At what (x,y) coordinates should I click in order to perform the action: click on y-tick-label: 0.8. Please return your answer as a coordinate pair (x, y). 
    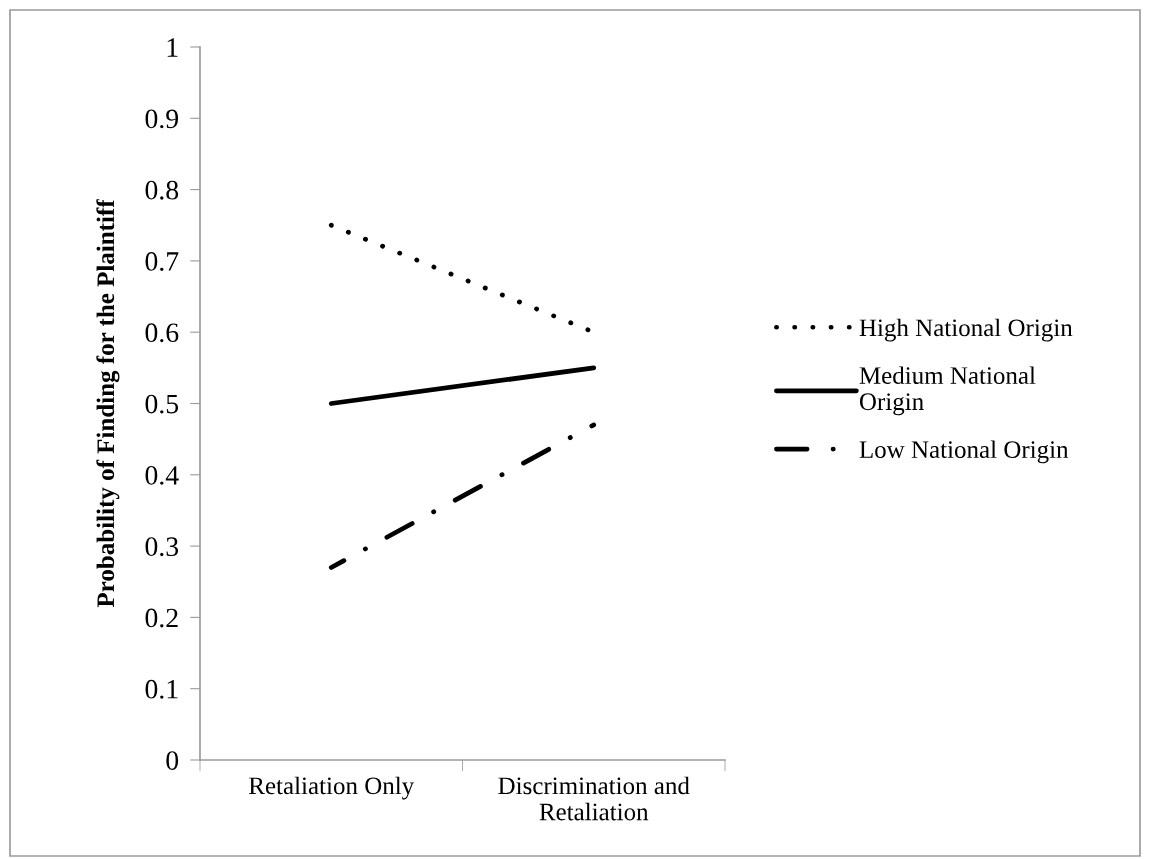
    Looking at the image, I should click on (162, 190).